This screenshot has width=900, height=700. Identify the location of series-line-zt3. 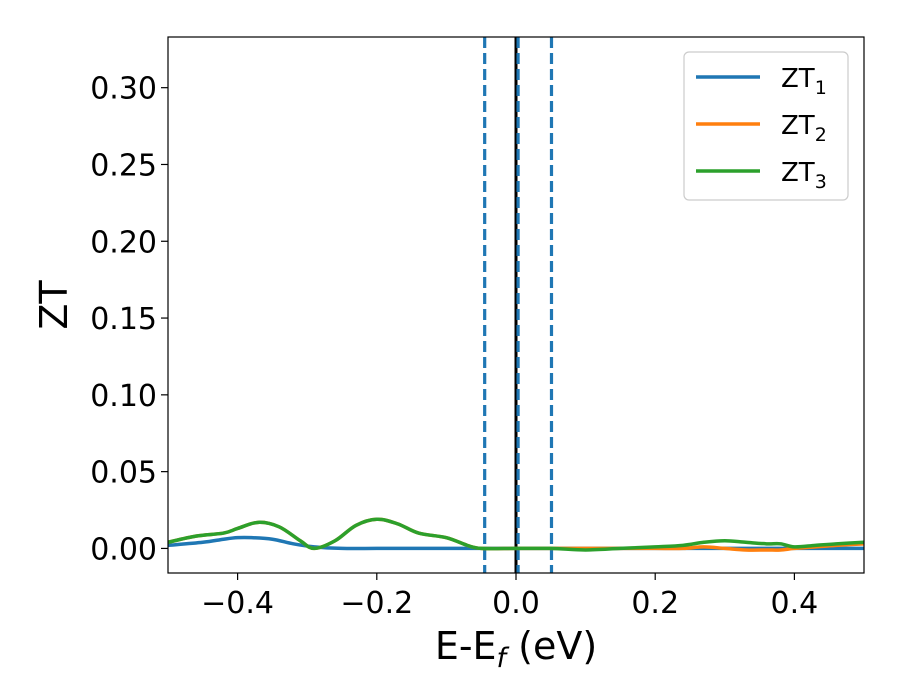
(516, 534).